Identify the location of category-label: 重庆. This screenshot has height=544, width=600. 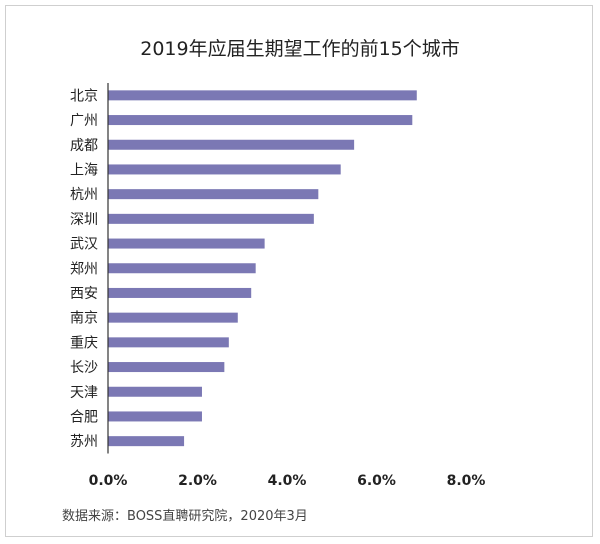
(84, 343).